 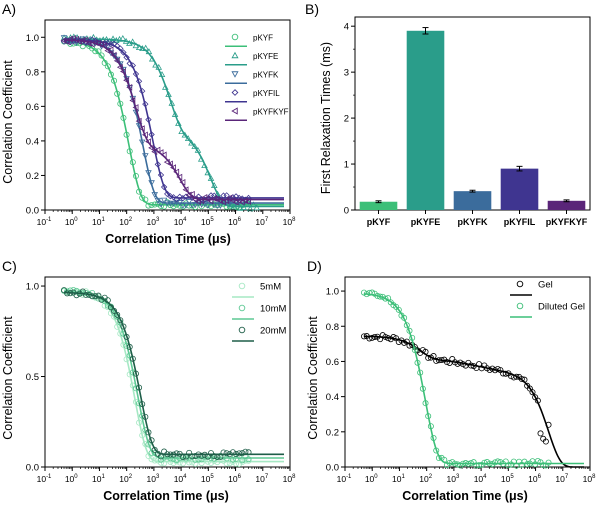 What do you see at coordinates (346, 119) in the screenshot?
I see `panel-b-ytick-label: 2` at bounding box center [346, 119].